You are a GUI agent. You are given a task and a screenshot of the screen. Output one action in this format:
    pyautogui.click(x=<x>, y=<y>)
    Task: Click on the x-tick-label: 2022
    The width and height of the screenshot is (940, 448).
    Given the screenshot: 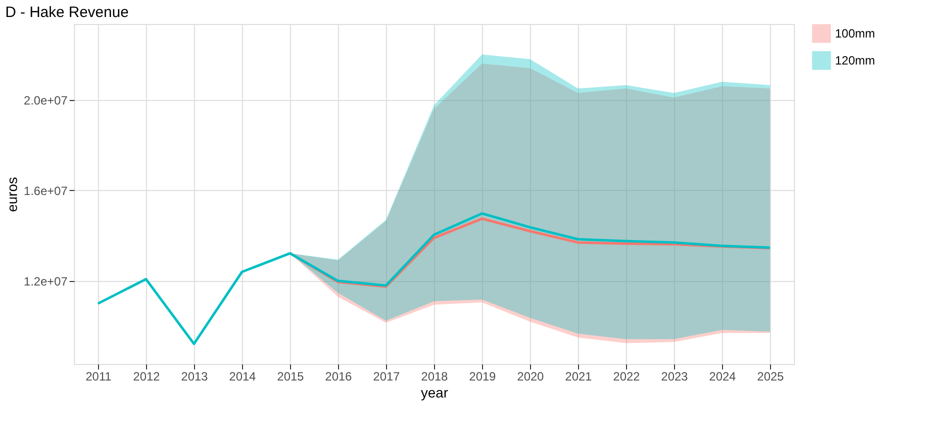 What is the action you would take?
    pyautogui.click(x=626, y=377)
    